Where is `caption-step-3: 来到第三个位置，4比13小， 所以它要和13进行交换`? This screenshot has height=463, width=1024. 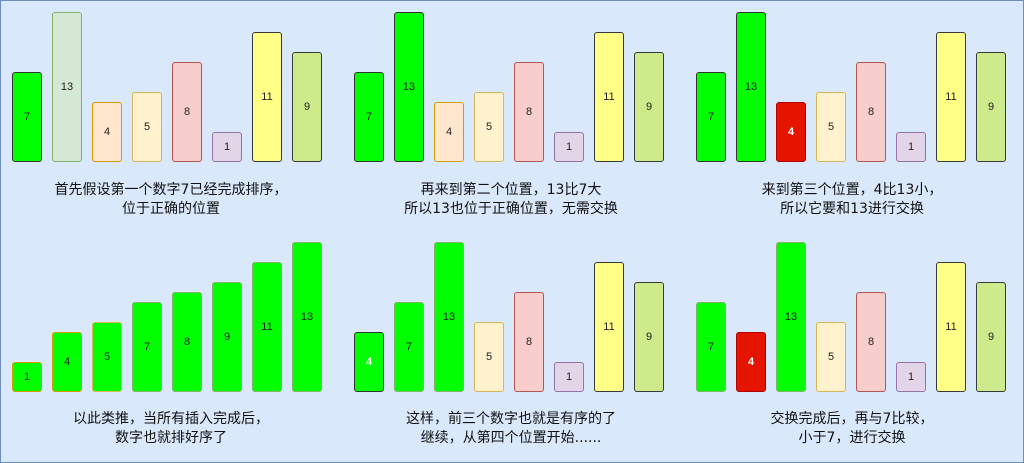
caption-step-3: 来到第三个位置，4比13小， 所以它要和13进行交换 is located at coordinates (852, 200).